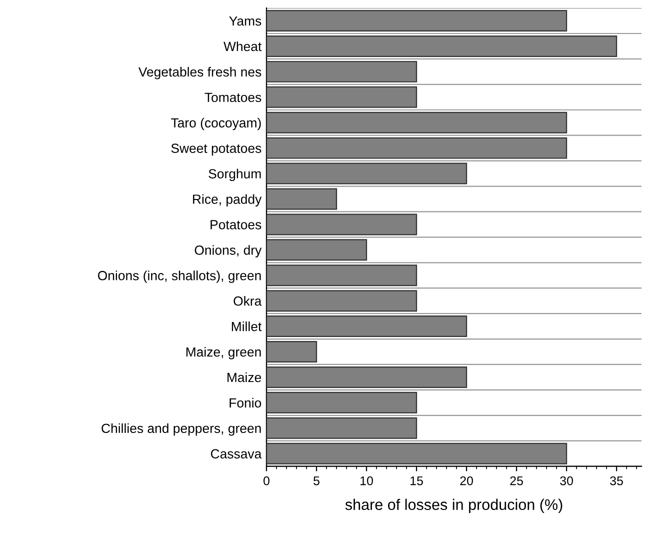 The height and width of the screenshot is (536, 658). What do you see at coordinates (267, 481) in the screenshot?
I see `x-tick-label: 0` at bounding box center [267, 481].